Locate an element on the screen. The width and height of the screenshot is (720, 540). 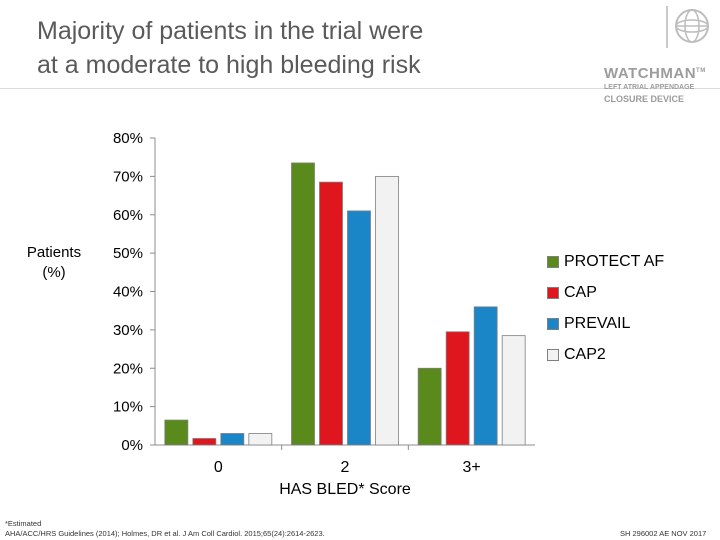
y-axis-label-line-1: Patients is located at coordinates (54, 252).